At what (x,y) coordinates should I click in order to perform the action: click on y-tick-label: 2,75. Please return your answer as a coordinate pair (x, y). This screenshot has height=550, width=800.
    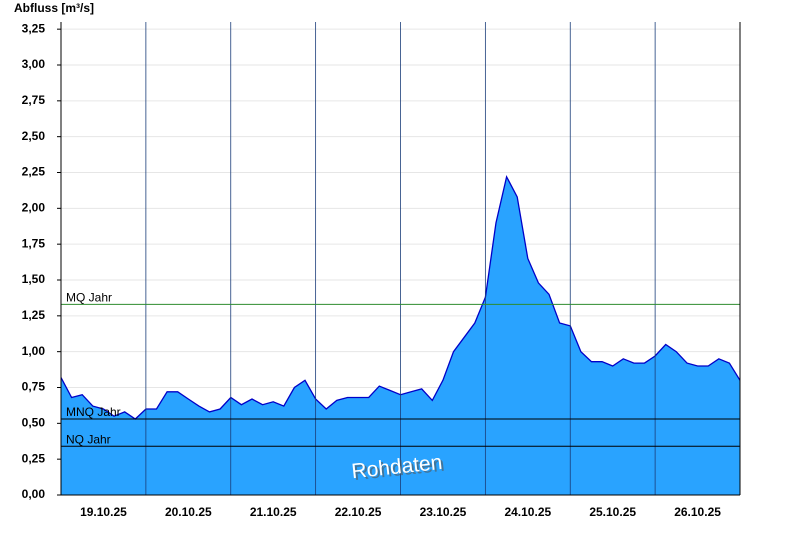
    Looking at the image, I should click on (34, 100).